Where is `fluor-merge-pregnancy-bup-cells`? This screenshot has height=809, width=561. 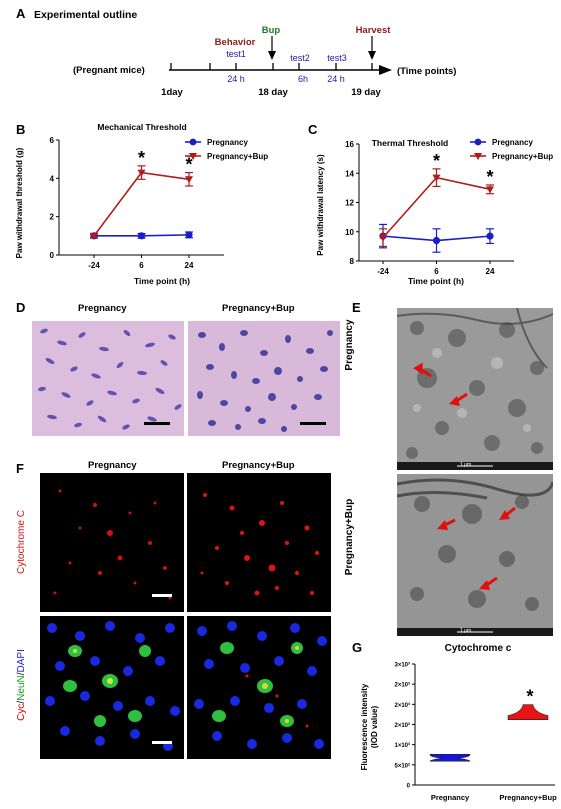 fluor-merge-pregnancy-bup-cells is located at coordinates (259, 687).